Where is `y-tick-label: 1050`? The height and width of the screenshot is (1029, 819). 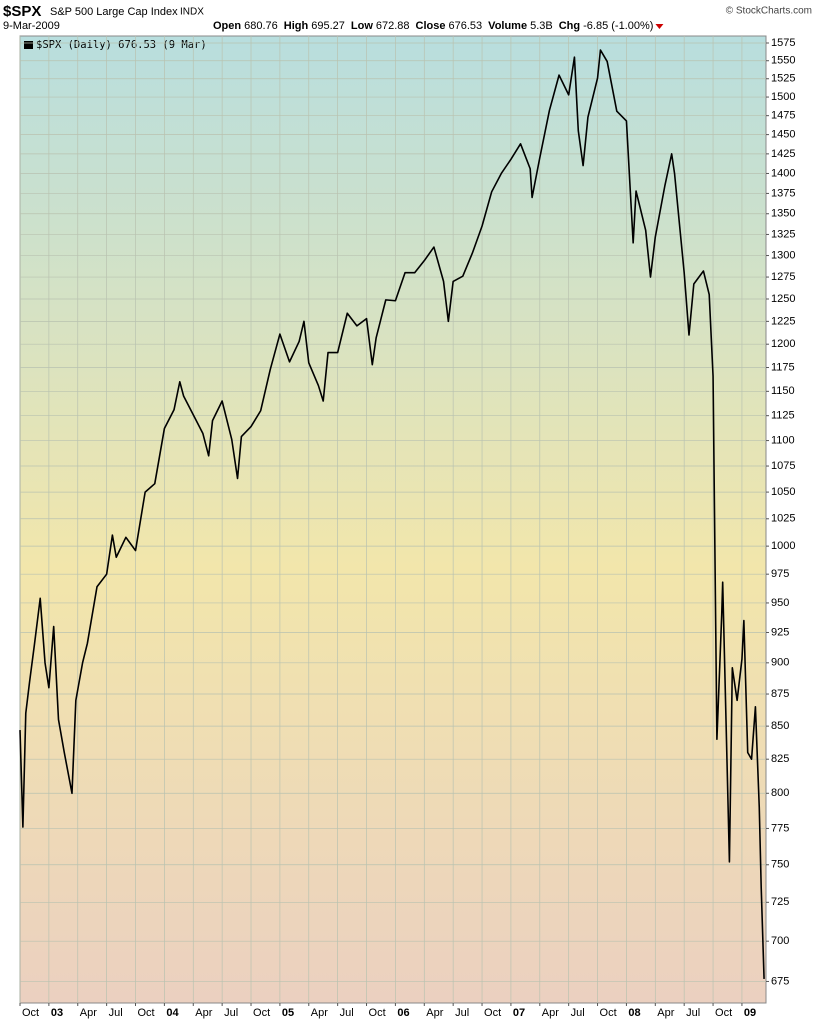 y-tick-label: 1050 is located at coordinates (783, 492).